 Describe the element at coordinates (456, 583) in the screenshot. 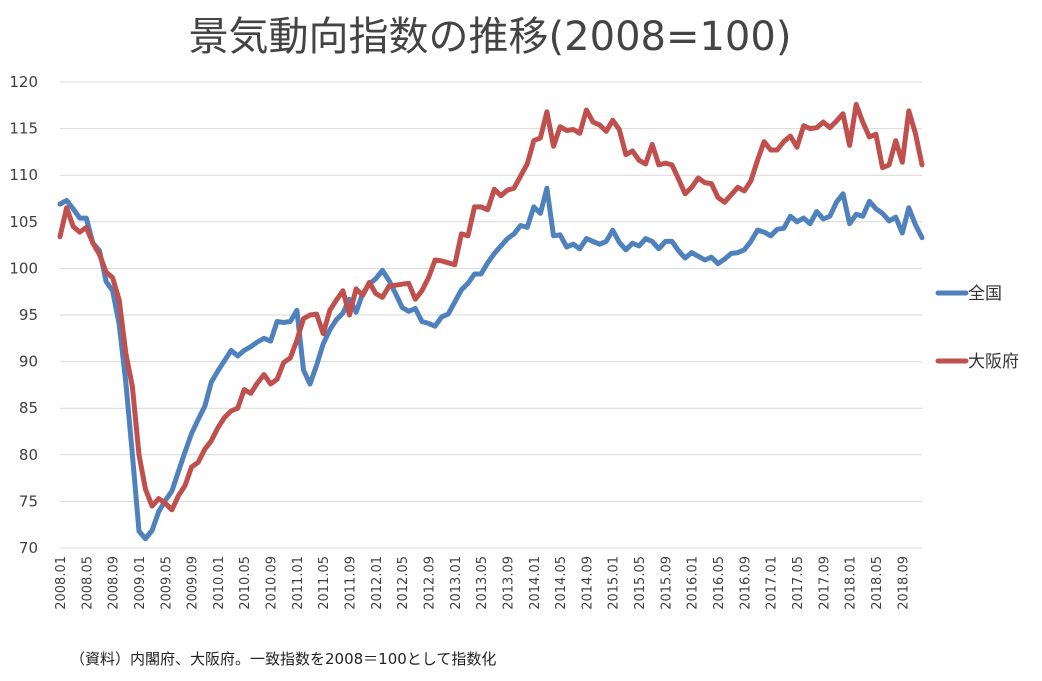

I see `x-tick-label: 2013.01` at that location.